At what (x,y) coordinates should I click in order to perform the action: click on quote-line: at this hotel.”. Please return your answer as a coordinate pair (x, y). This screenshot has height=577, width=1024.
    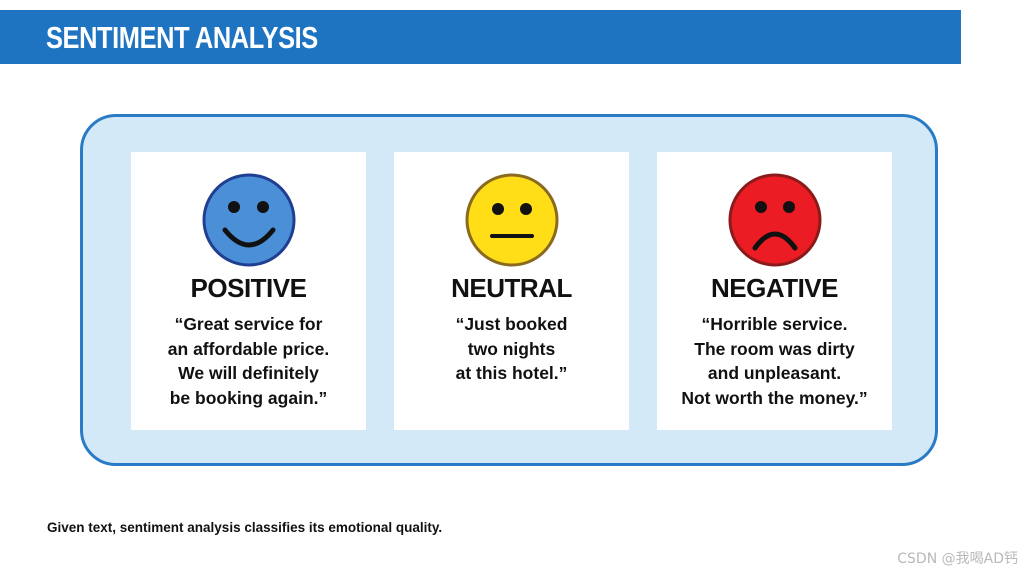
    Looking at the image, I should click on (511, 373).